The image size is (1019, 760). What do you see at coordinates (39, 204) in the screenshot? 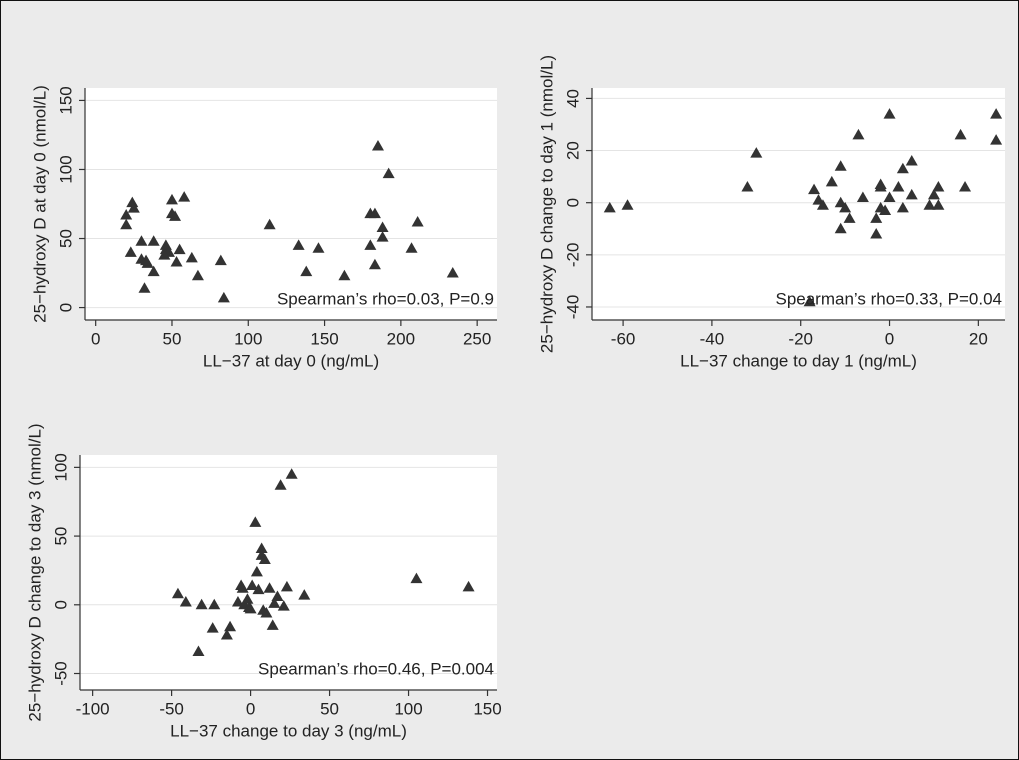
I see `y-axis-title: 25−hydroxy D at day 0 (nmol/L)` at bounding box center [39, 204].